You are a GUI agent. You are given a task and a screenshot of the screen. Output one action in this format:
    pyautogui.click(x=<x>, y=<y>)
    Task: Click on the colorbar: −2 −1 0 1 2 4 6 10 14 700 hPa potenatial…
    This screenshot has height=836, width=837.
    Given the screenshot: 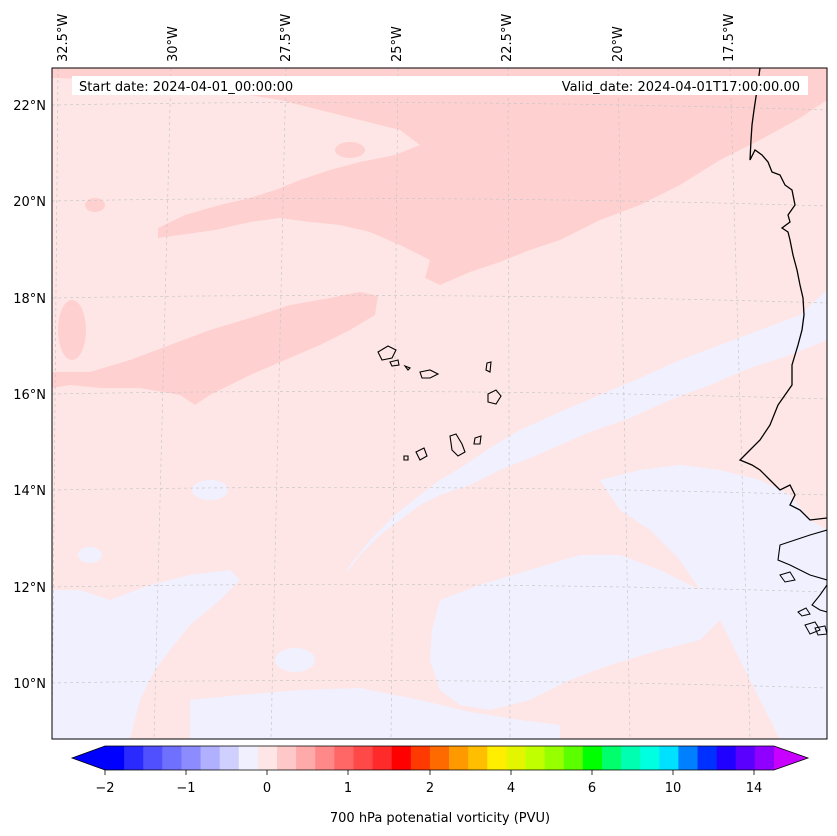 What is the action you would take?
    pyautogui.click(x=440, y=785)
    